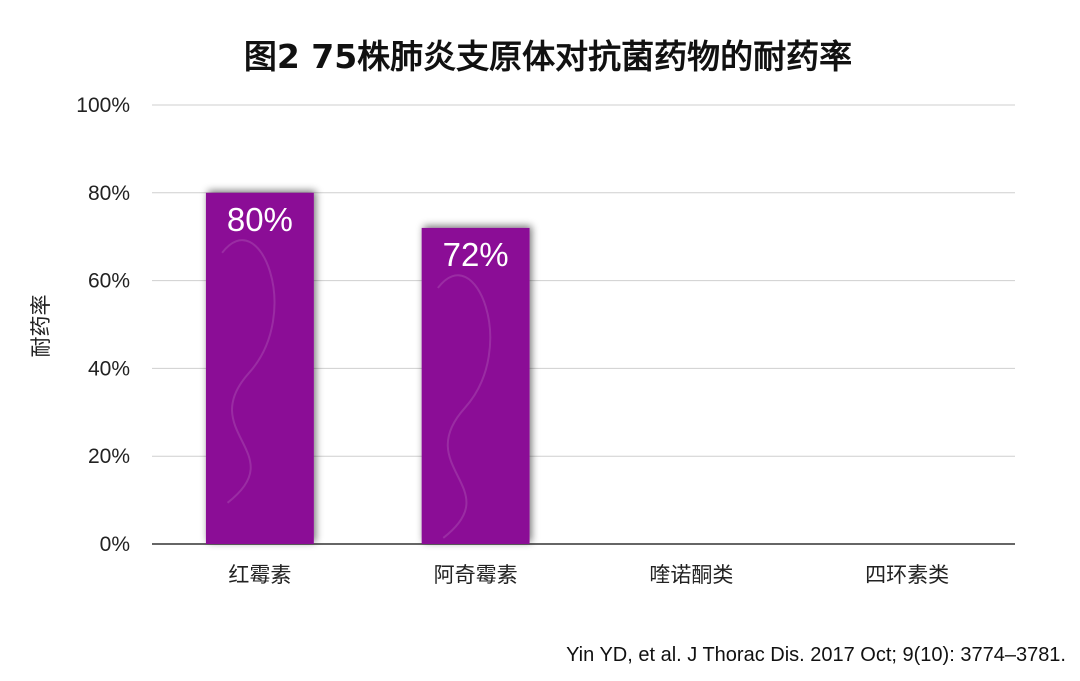 The height and width of the screenshot is (681, 1080). What do you see at coordinates (103, 325) in the screenshot?
I see `y-tick-labels: 0% 20% 40% 60% 80% 100%` at bounding box center [103, 325].